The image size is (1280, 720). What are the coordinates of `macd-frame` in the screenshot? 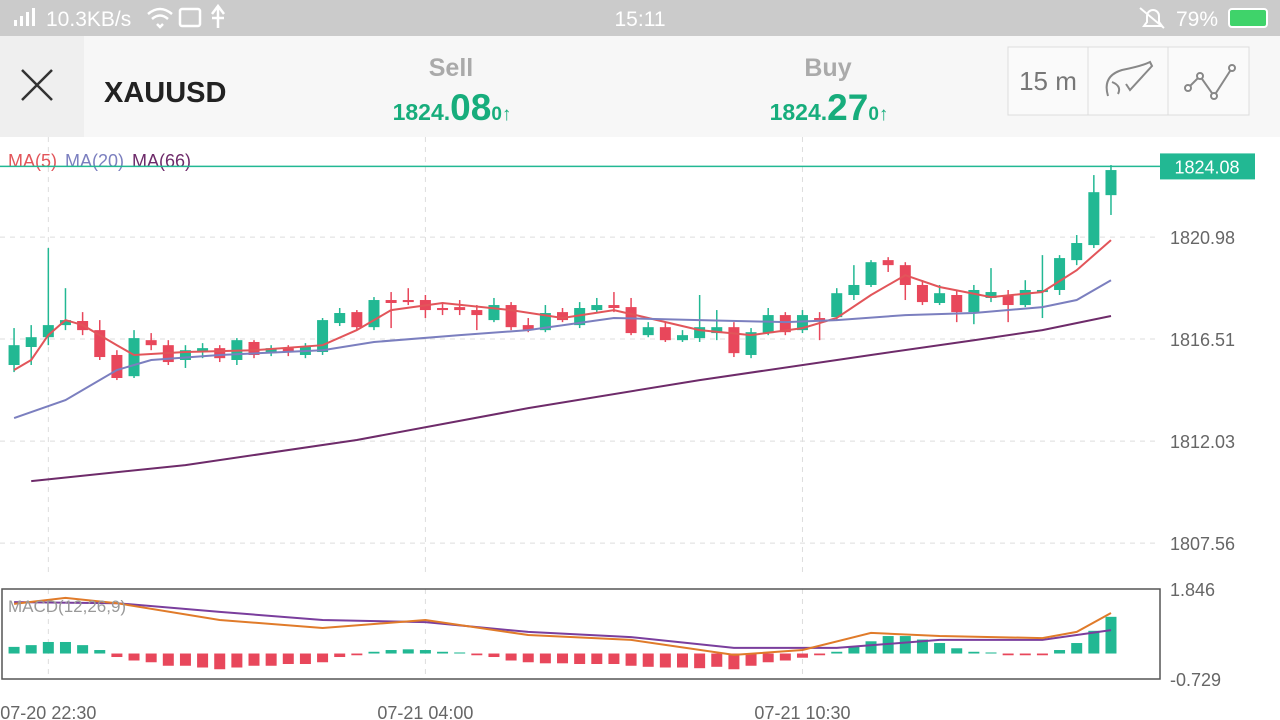 It's located at (581, 634).